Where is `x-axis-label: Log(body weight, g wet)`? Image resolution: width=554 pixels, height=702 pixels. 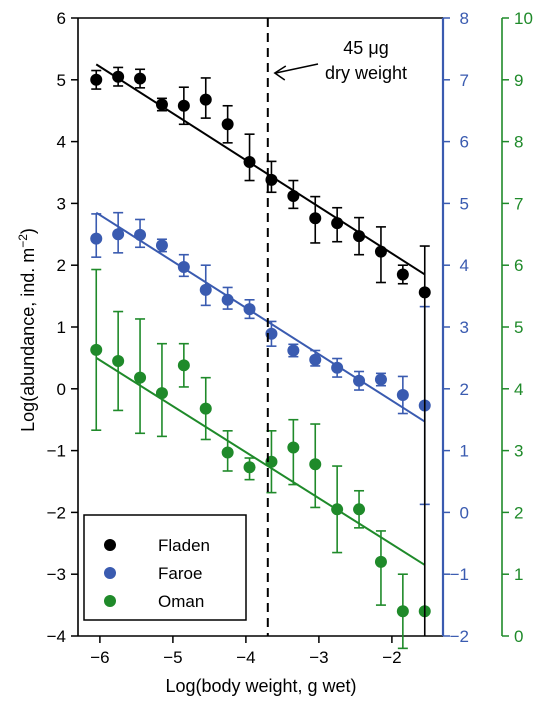 x-axis-label: Log(body weight, g wet) is located at coordinates (260, 686).